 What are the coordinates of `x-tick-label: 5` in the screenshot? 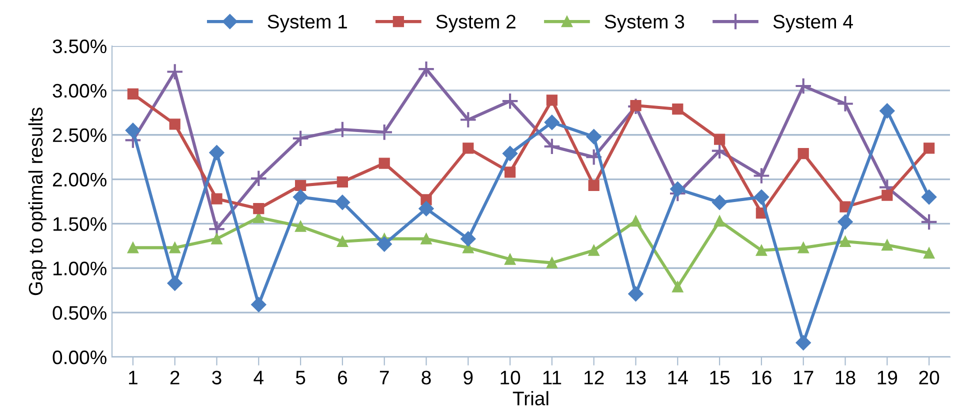 It's located at (301, 377).